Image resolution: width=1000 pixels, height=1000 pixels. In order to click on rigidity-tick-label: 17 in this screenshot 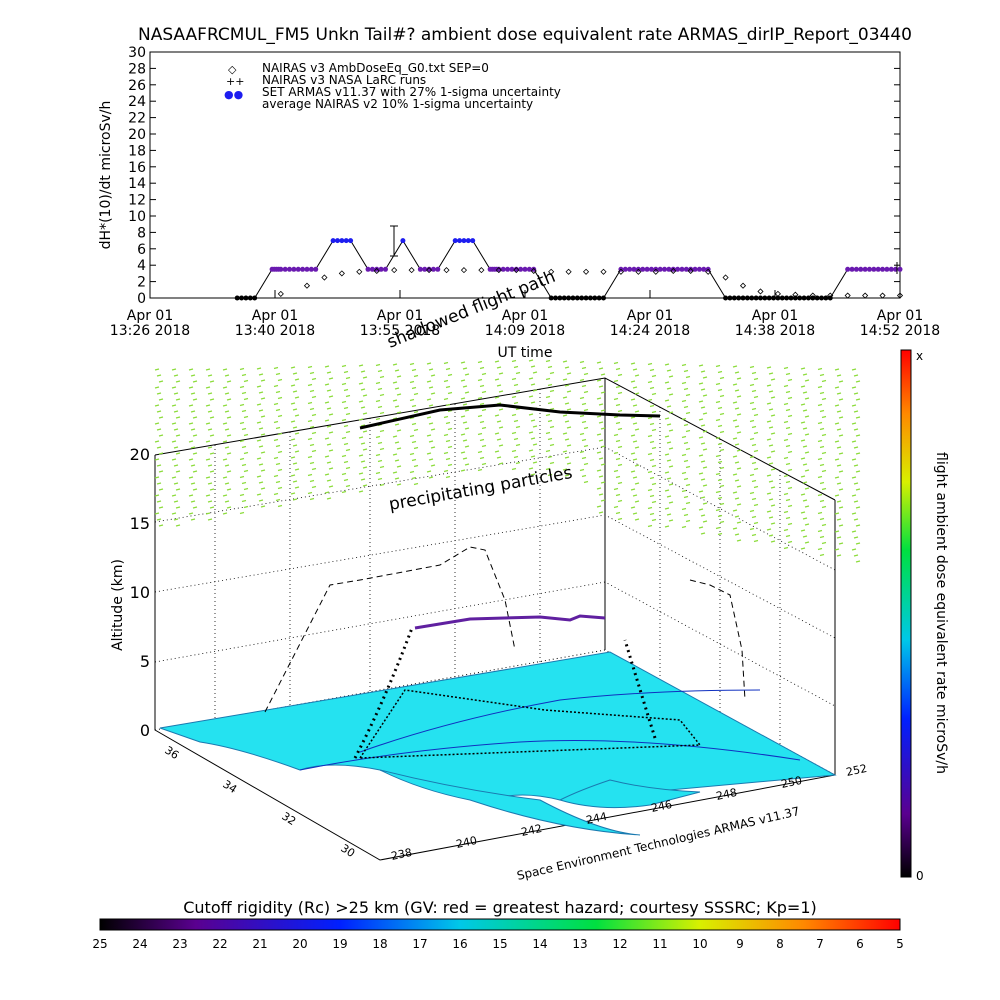, I will do `click(419, 944)`.